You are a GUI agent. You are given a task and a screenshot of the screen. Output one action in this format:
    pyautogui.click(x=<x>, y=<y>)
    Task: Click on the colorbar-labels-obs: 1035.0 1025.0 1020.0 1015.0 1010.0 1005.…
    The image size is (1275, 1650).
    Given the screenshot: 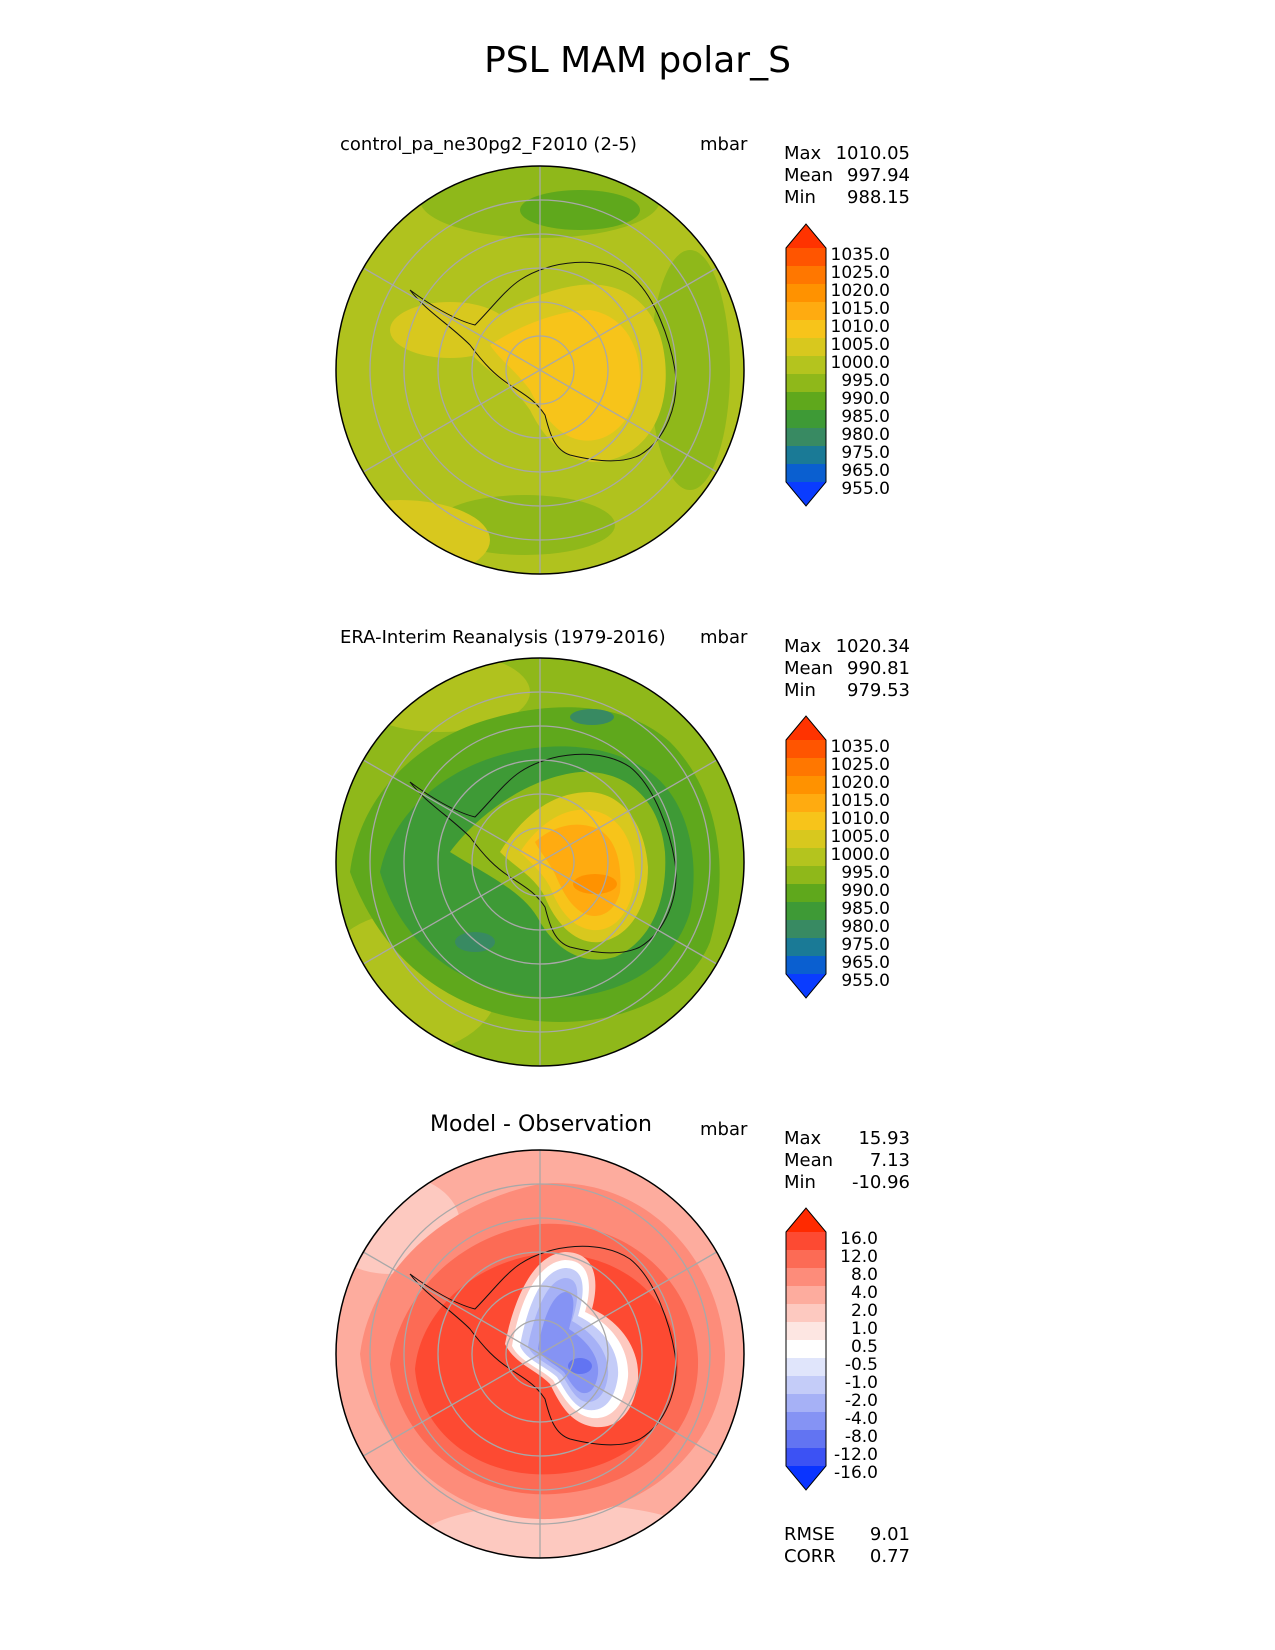 What is the action you would take?
    pyautogui.click(x=851, y=863)
    